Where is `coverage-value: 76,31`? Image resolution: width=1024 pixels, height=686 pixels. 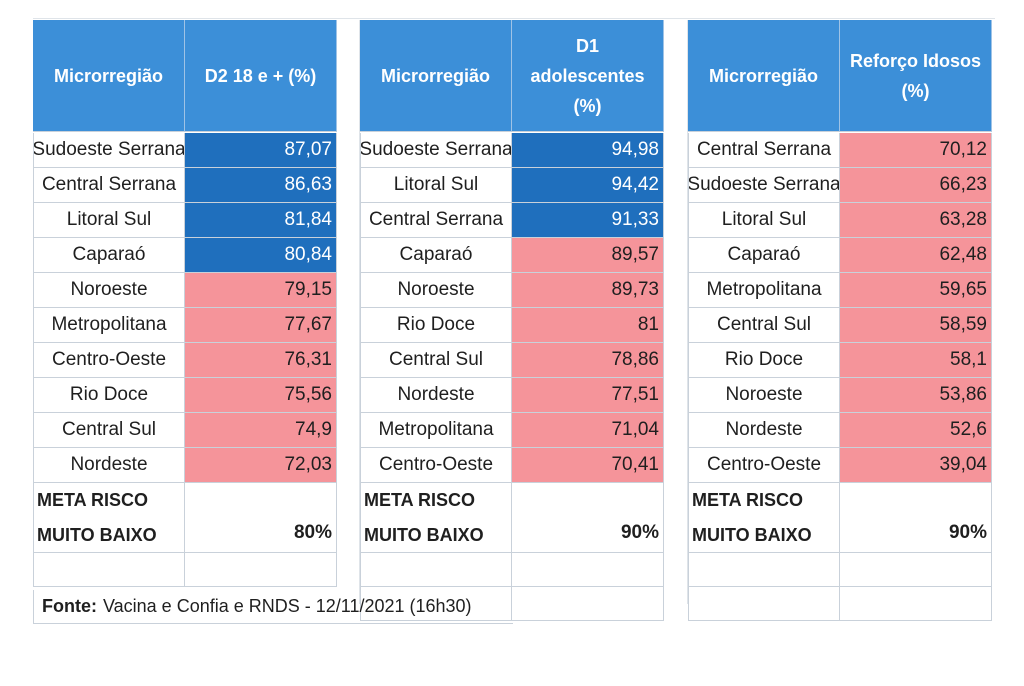
coverage-value: 76,31 is located at coordinates (261, 360).